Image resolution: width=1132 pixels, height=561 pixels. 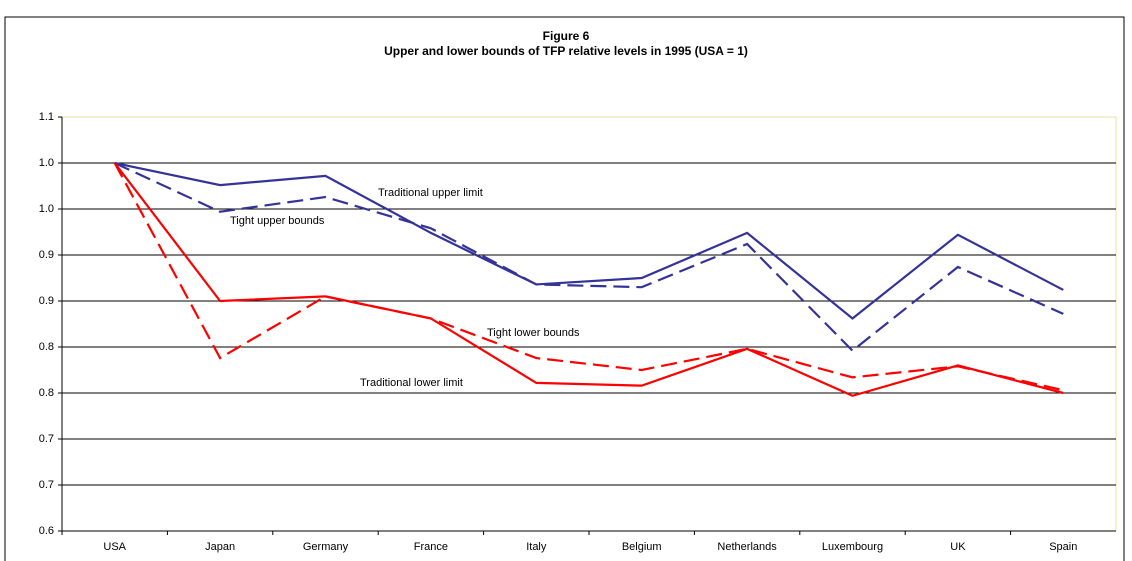 I want to click on x-tick-label: Netherlands, so click(x=747, y=547).